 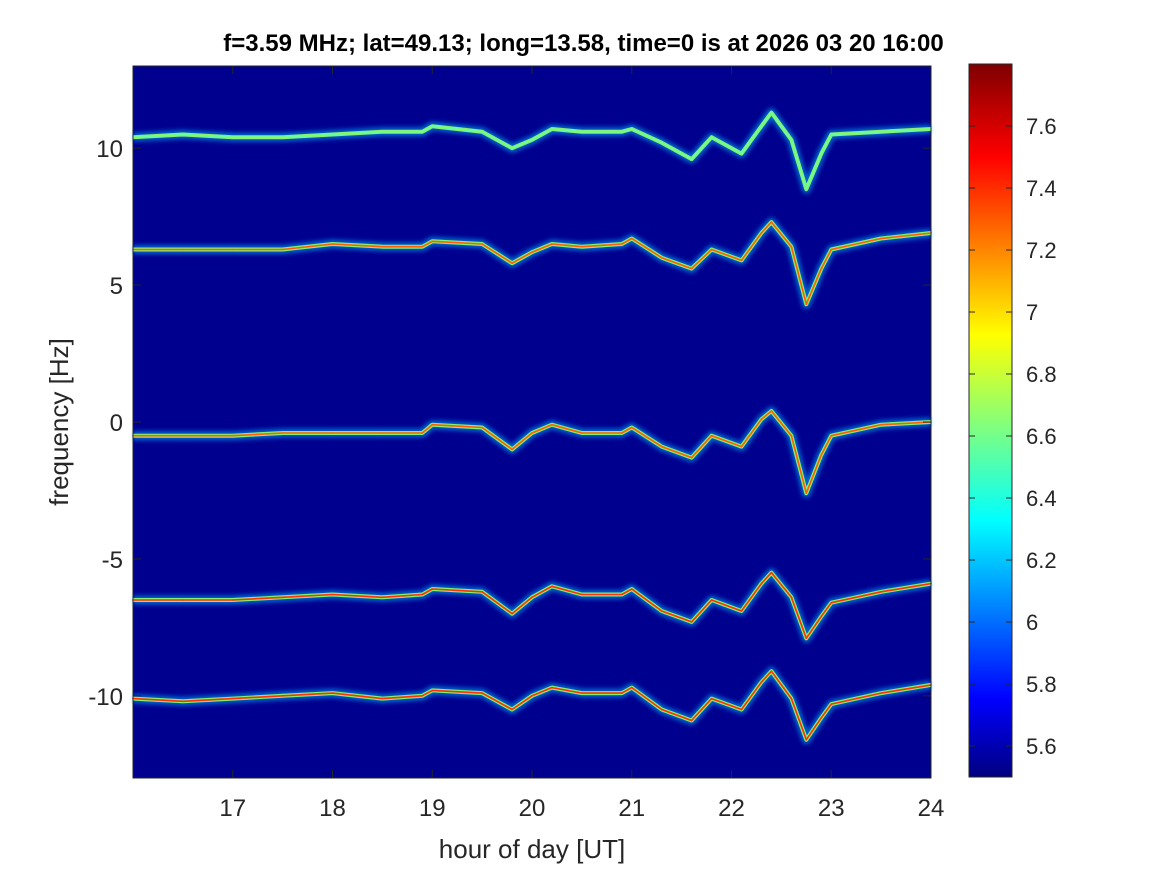 What do you see at coordinates (109, 149) in the screenshot?
I see `y-tick-label: 10` at bounding box center [109, 149].